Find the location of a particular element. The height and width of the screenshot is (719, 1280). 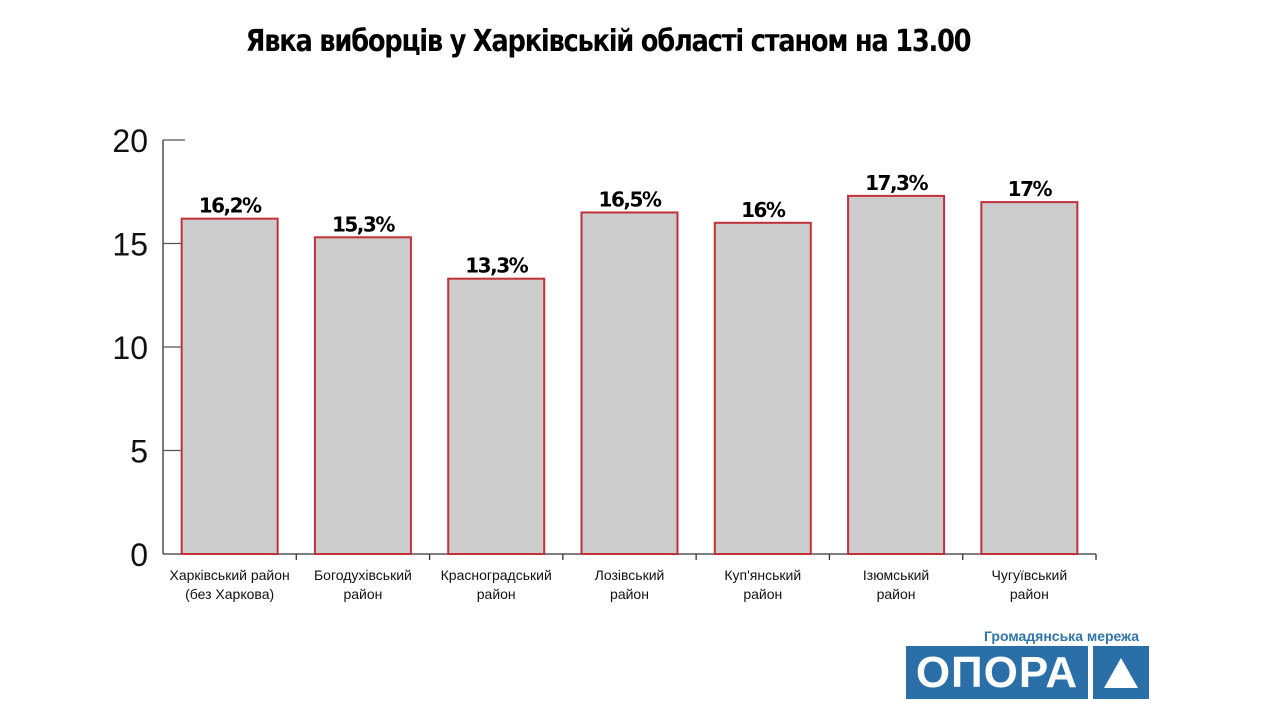

y-tick-label: 10 is located at coordinates (130, 348).